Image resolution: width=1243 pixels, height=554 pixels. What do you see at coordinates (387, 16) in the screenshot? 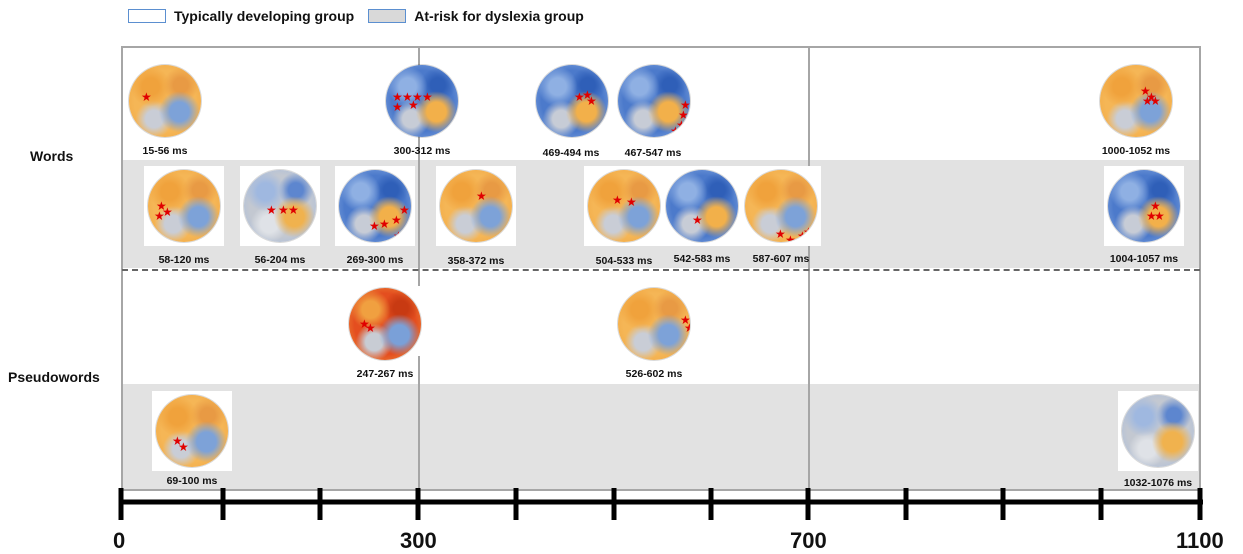
I see `legend-swatch-risk` at bounding box center [387, 16].